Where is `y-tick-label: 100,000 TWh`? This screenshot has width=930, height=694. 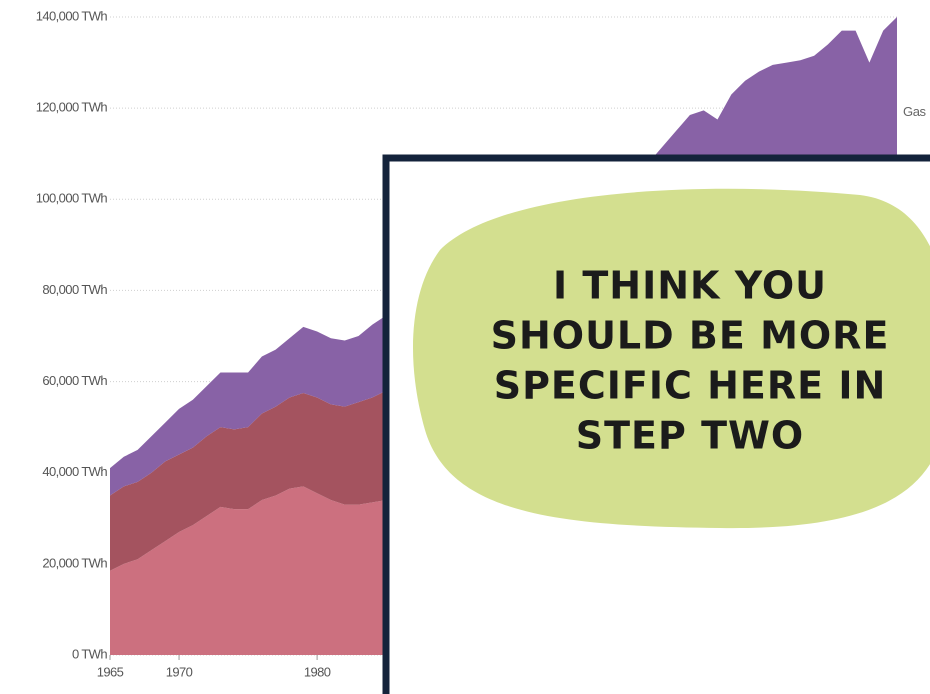 y-tick-label: 100,000 TWh is located at coordinates (72, 198).